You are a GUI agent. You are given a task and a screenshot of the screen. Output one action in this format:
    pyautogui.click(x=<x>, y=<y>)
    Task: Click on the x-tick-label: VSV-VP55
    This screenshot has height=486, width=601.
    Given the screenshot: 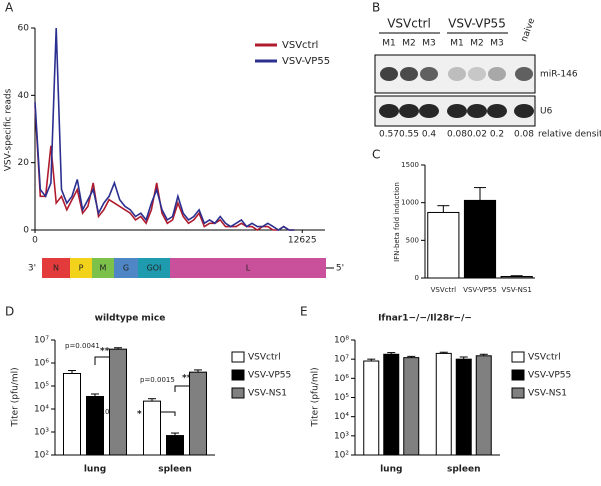 What is the action you would take?
    pyautogui.click(x=480, y=290)
    